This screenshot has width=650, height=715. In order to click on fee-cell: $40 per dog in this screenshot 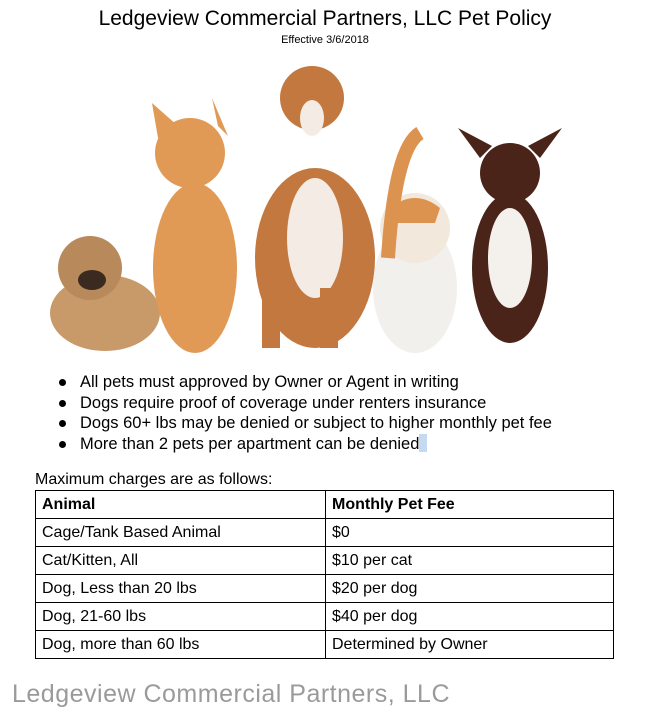, I will do `click(469, 616)`.